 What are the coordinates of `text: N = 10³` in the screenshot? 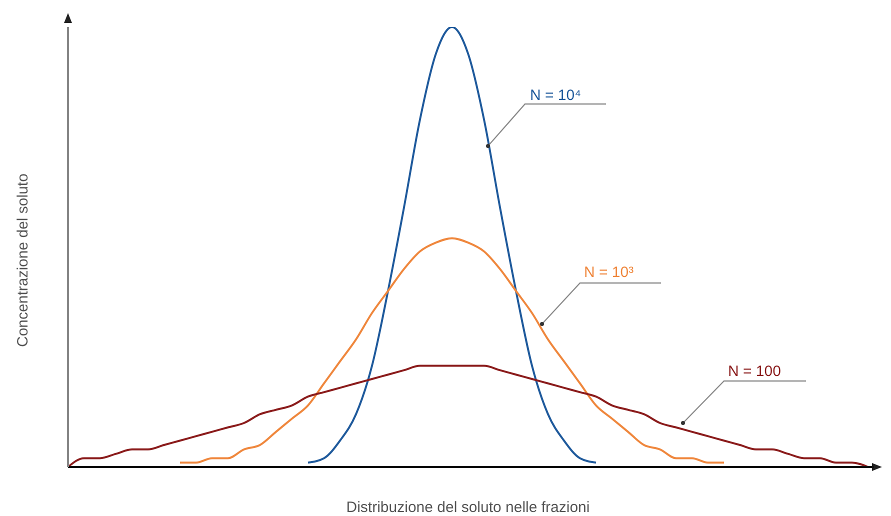 It's located at (609, 272).